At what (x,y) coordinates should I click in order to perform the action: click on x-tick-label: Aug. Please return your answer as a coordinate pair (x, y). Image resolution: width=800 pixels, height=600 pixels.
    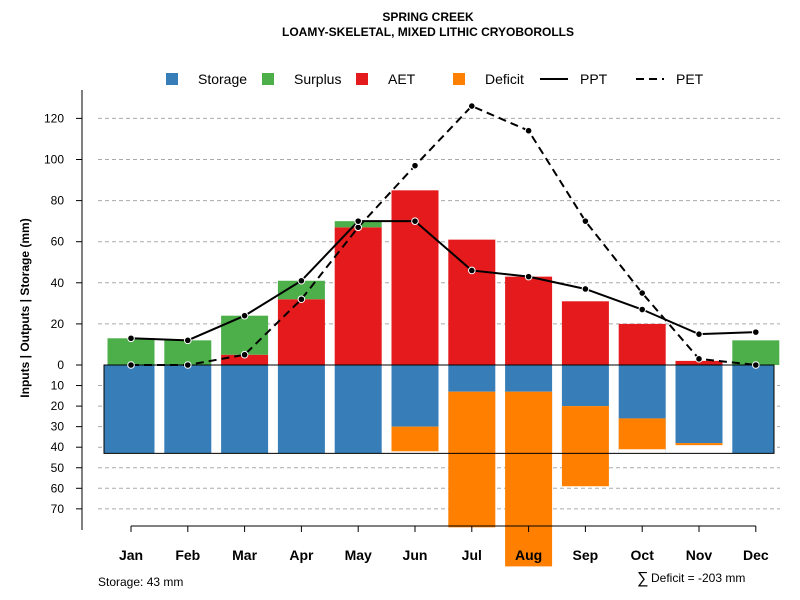
    Looking at the image, I should click on (528, 555).